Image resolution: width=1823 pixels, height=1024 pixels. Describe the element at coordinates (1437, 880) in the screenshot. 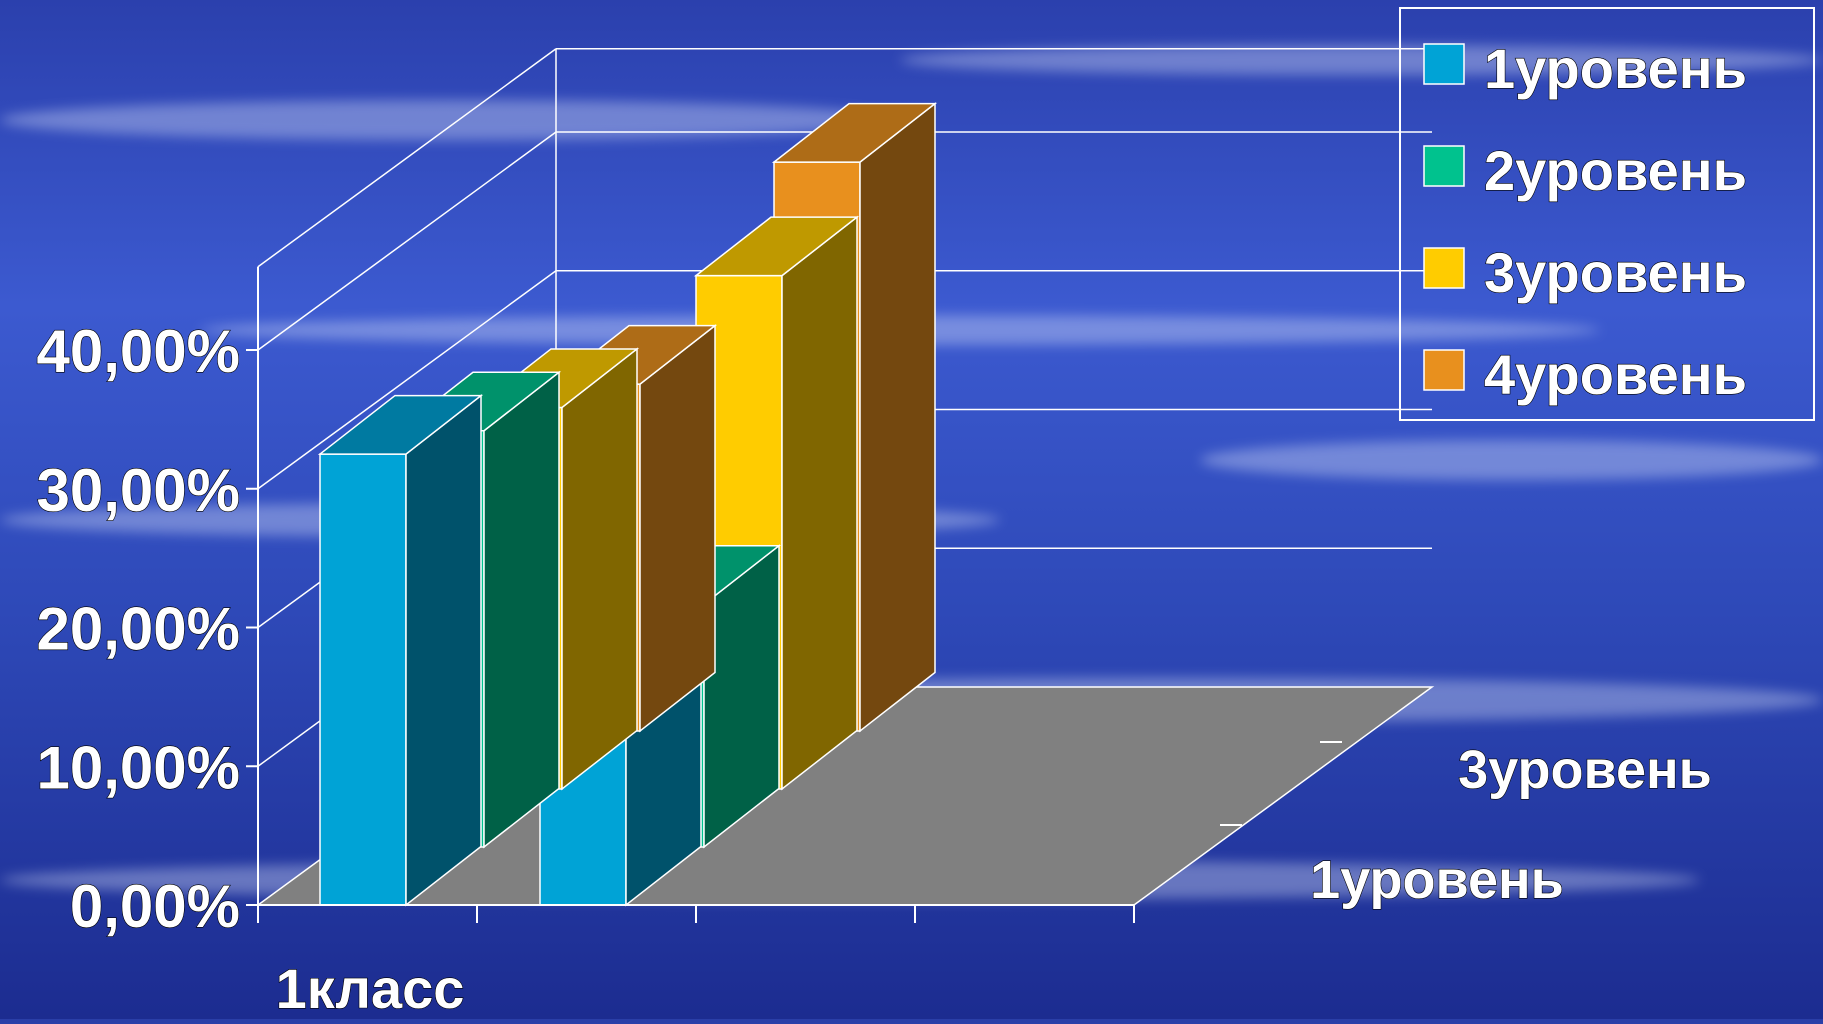

I see `depth-label: 1уровень` at that location.